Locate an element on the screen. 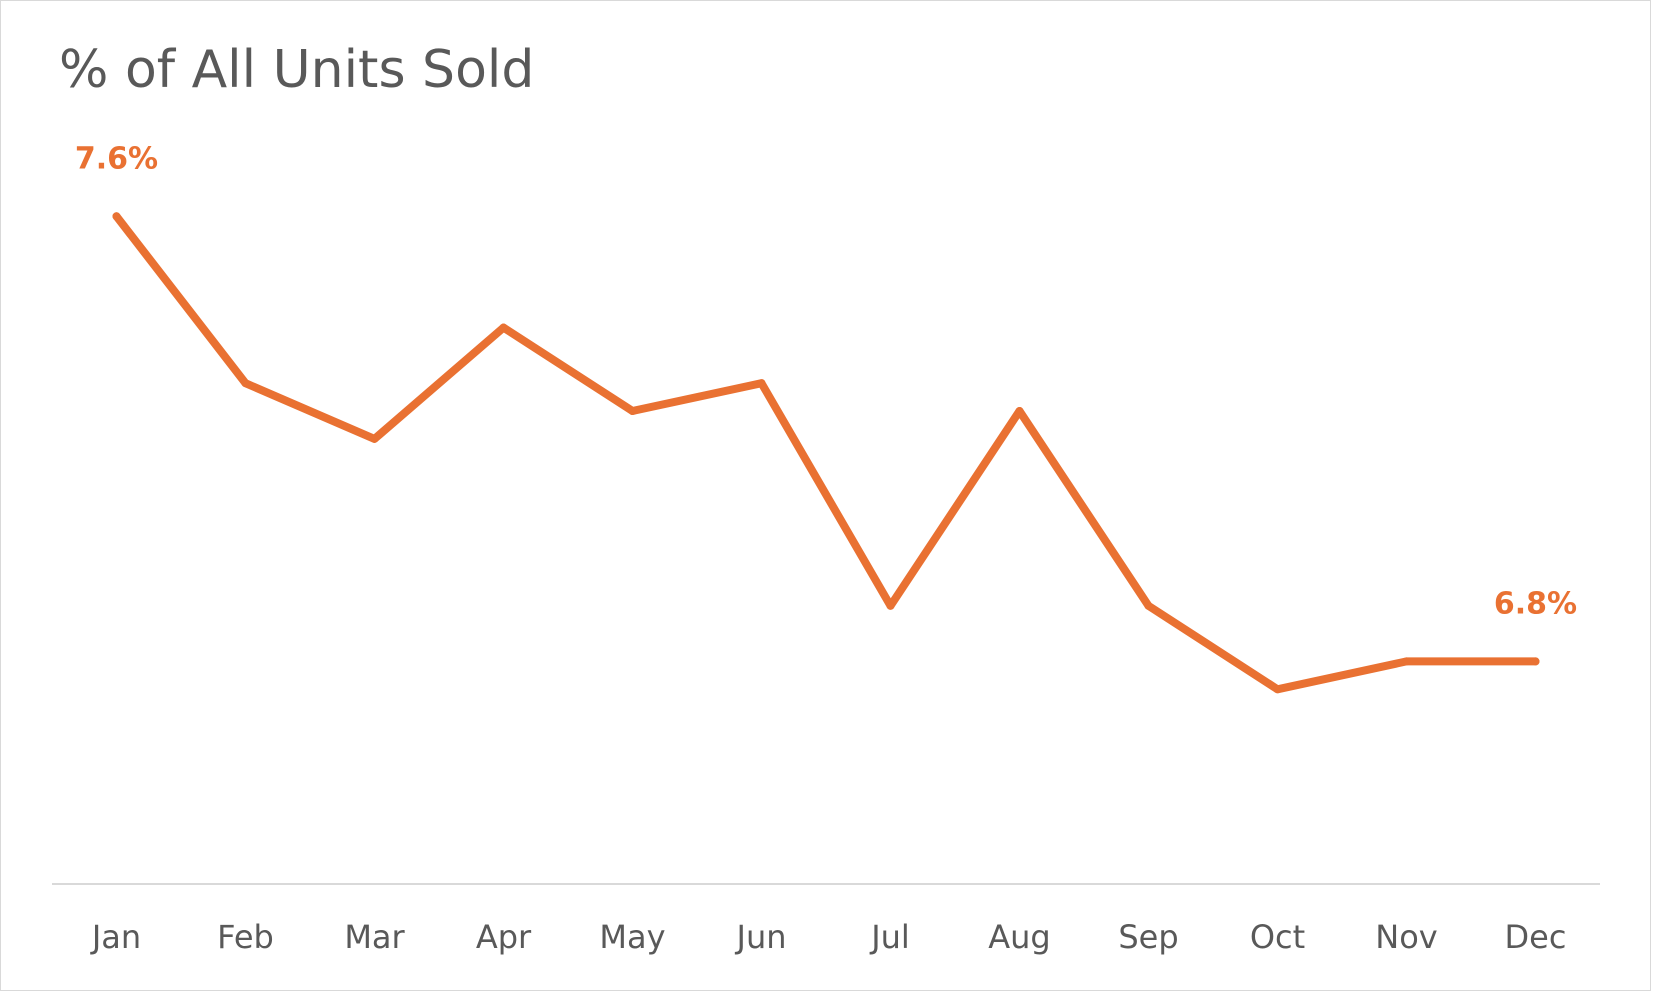 The height and width of the screenshot is (993, 1653). x-tick-label-aug: Aug is located at coordinates (1019, 937).